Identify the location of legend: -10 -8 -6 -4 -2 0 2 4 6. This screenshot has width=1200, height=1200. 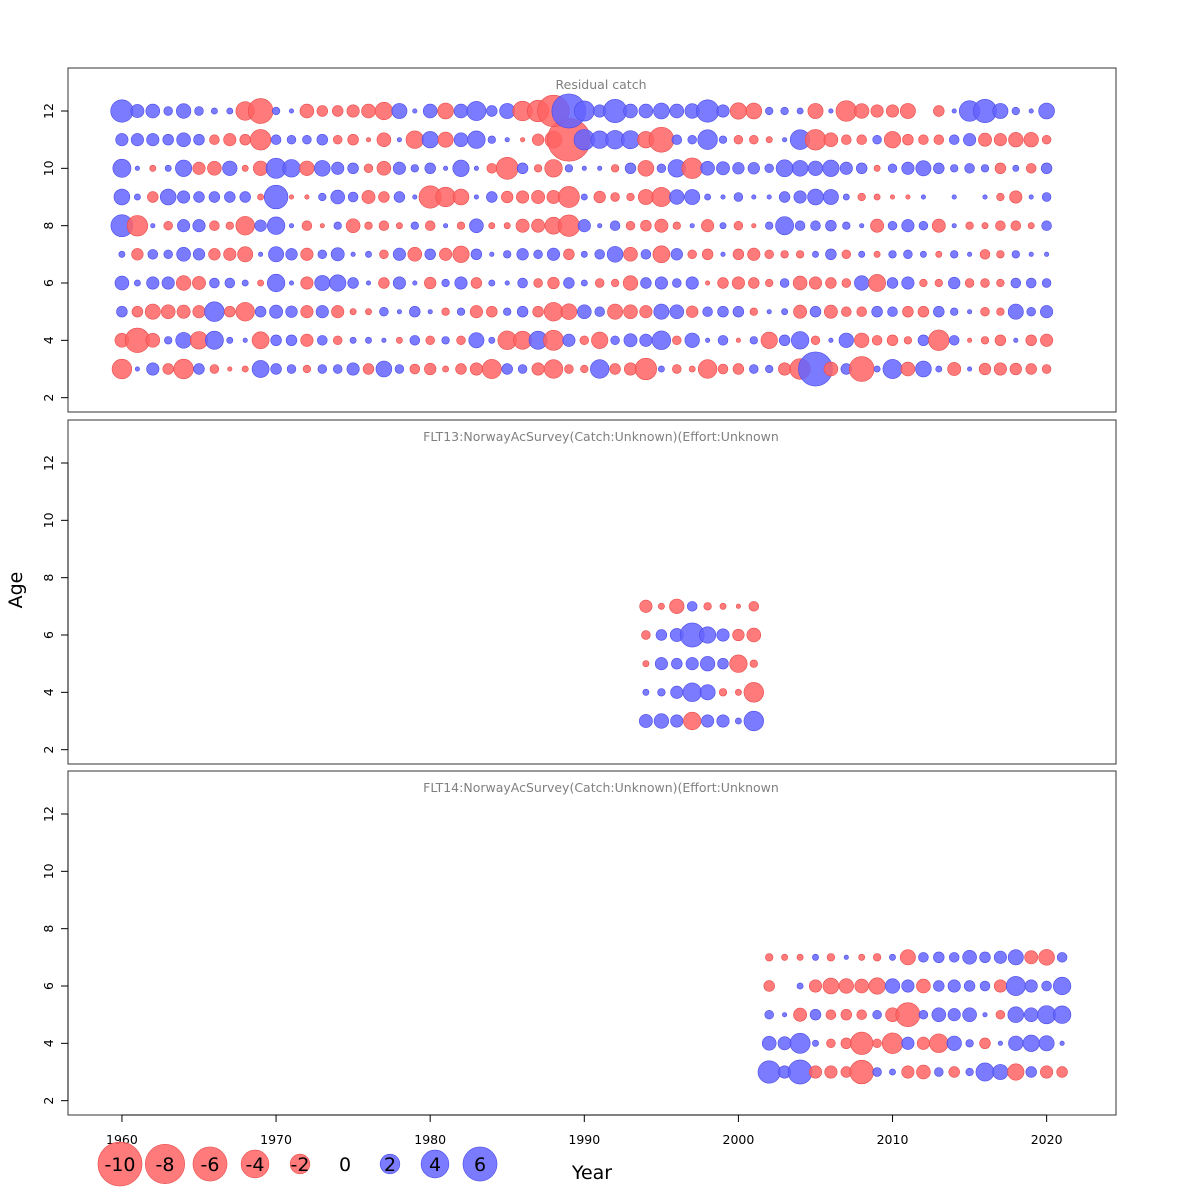
(297, 1164).